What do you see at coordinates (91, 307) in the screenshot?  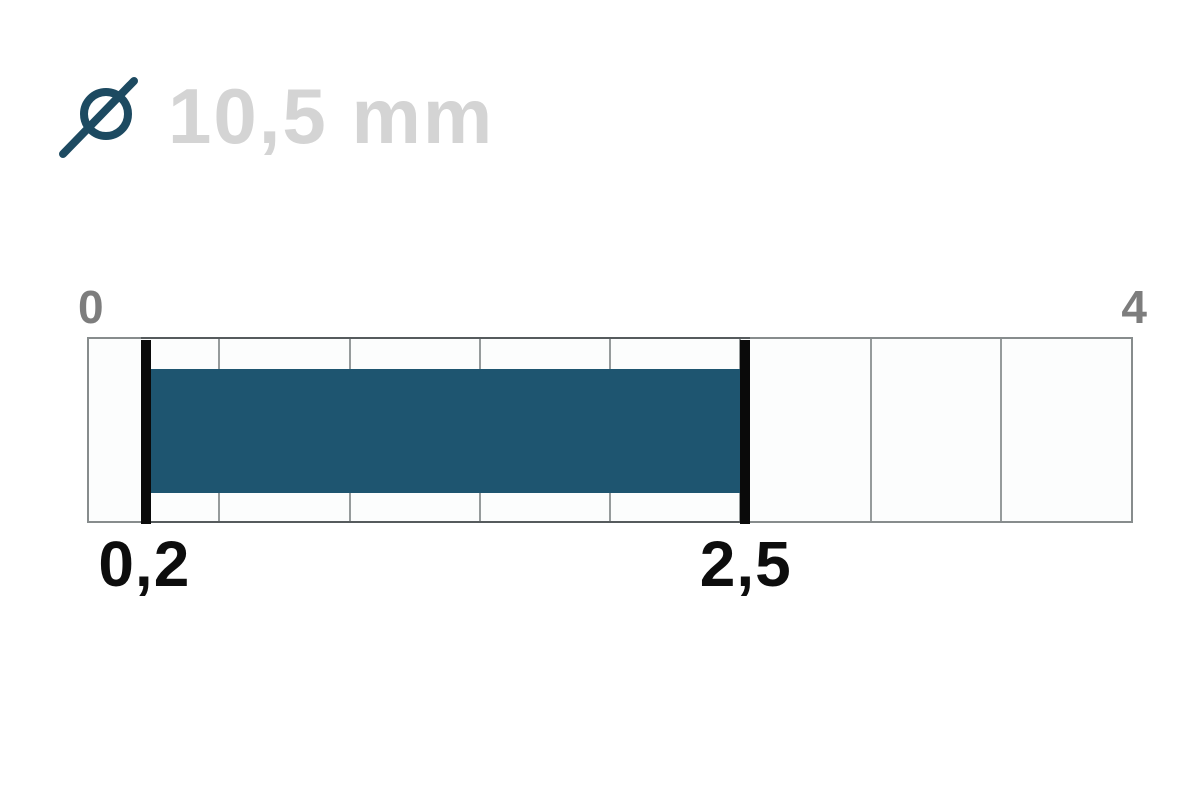 I see `axis-min-label: 0` at bounding box center [91, 307].